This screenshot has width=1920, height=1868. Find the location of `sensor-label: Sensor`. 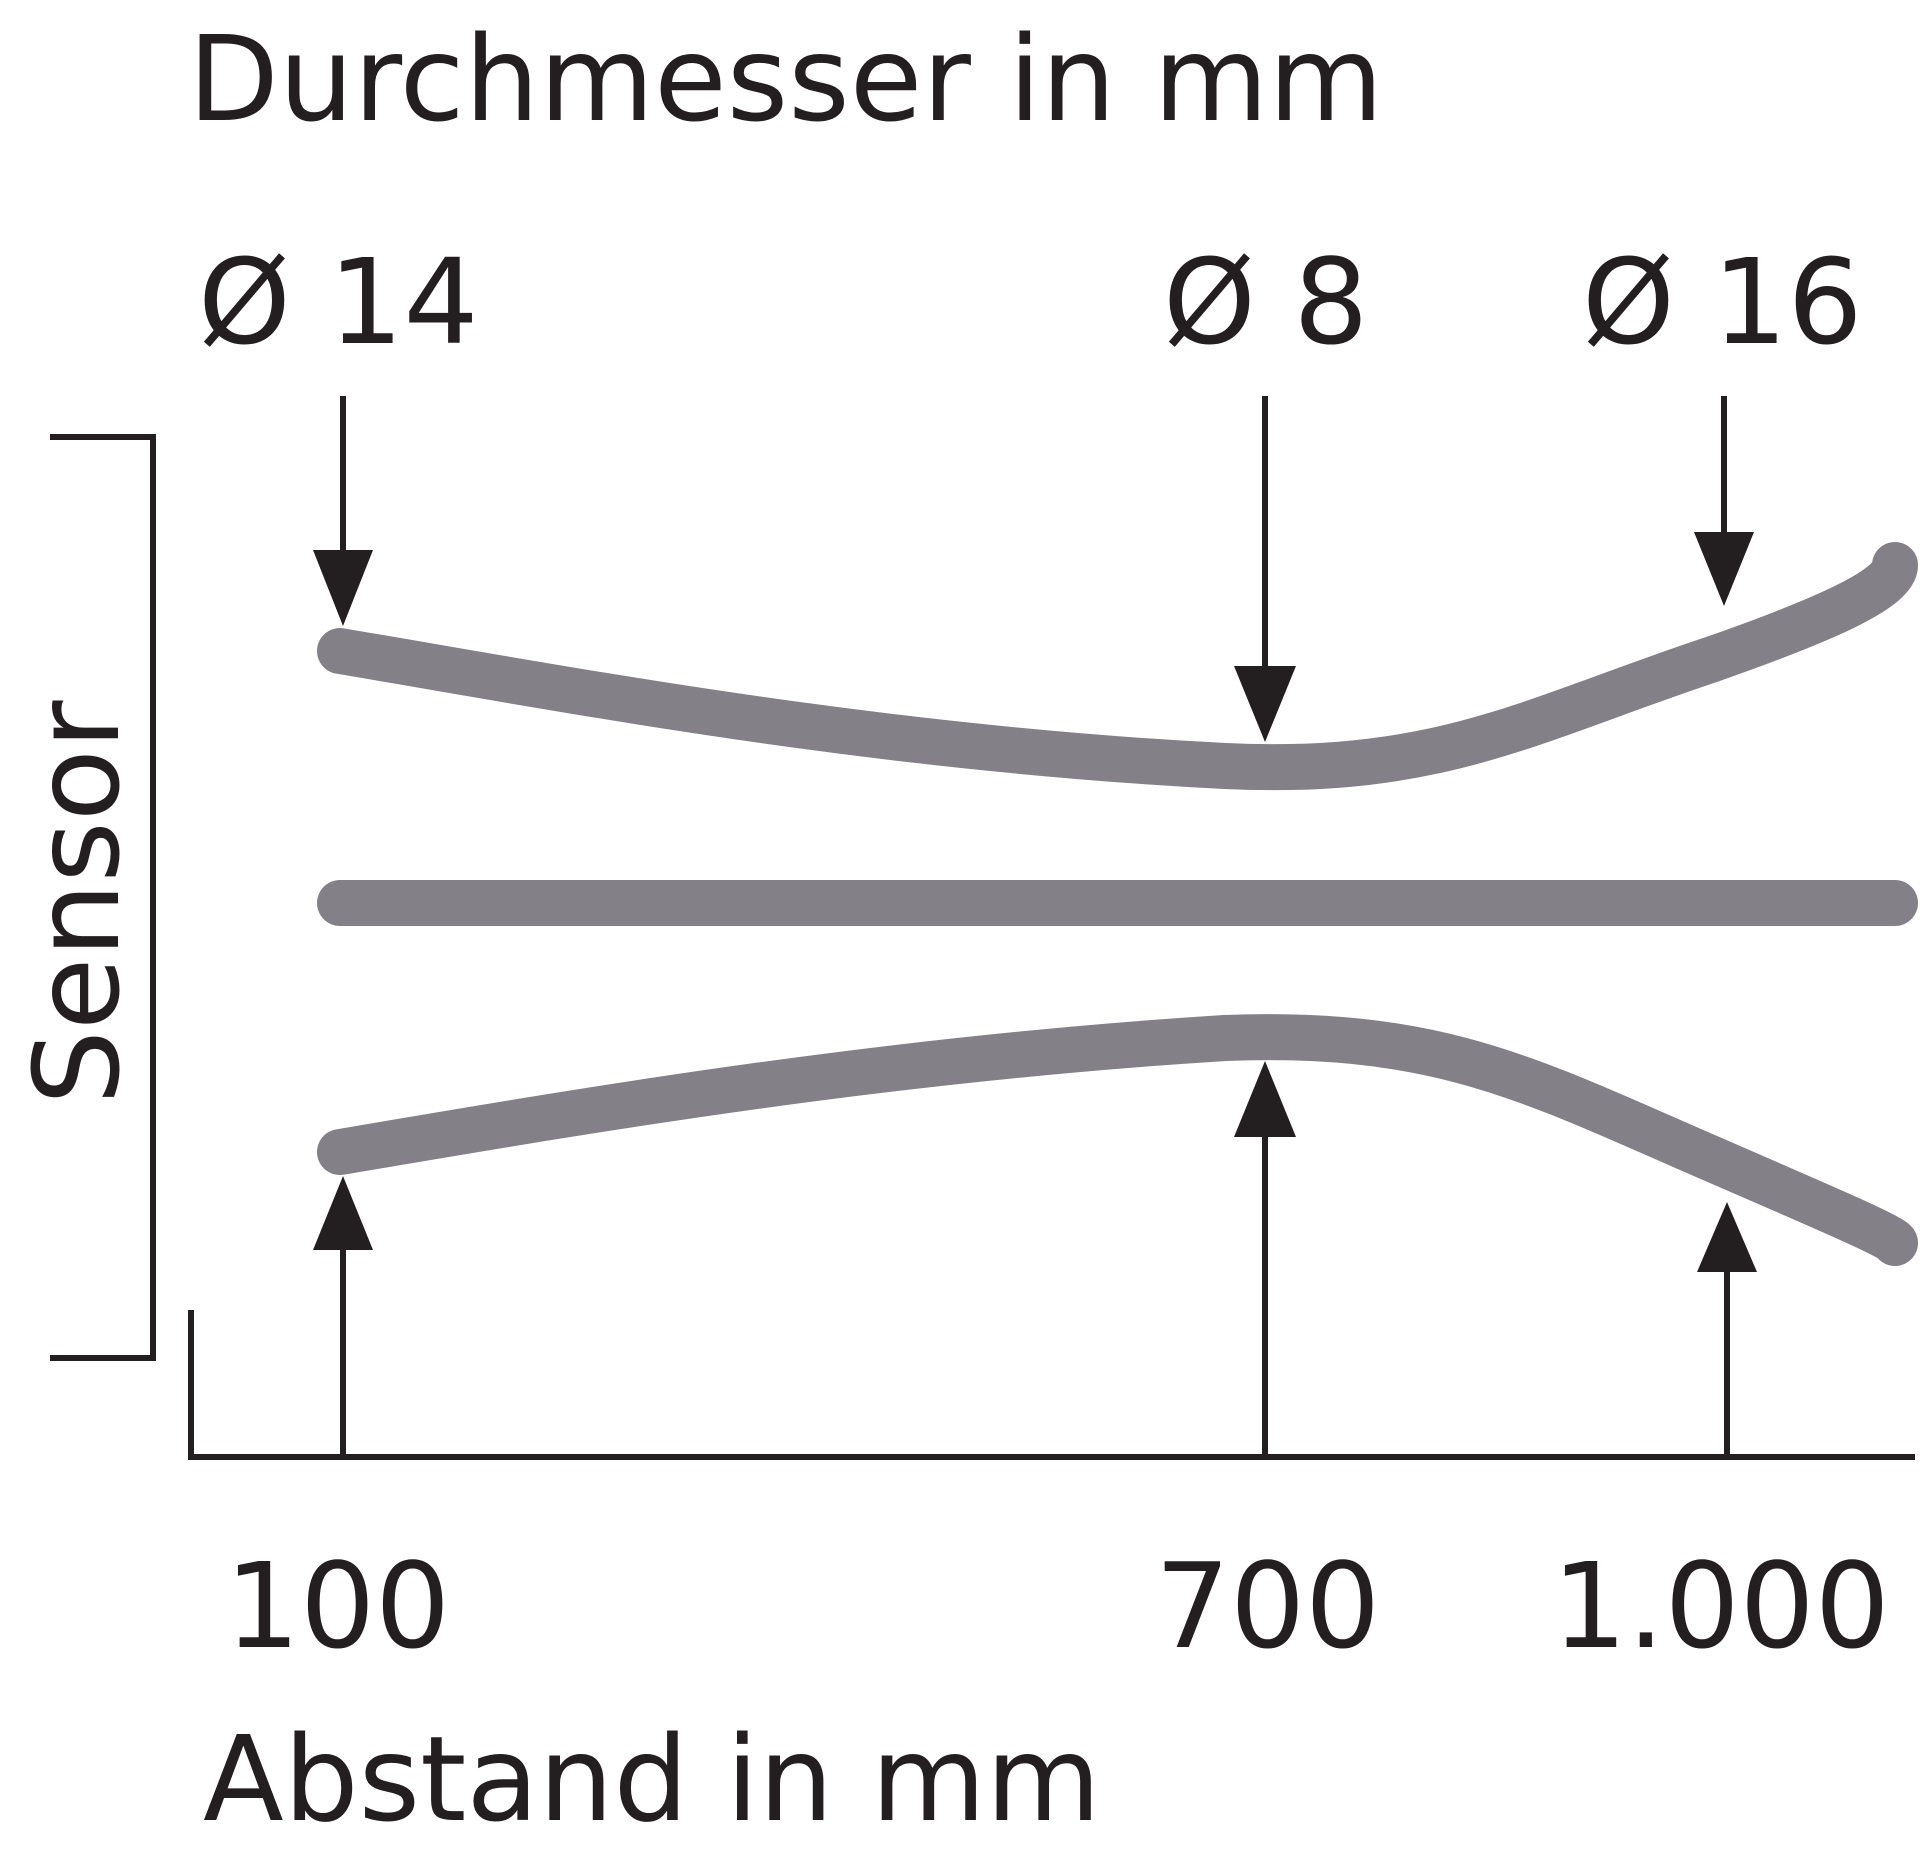

sensor-label: Sensor is located at coordinates (77, 902).